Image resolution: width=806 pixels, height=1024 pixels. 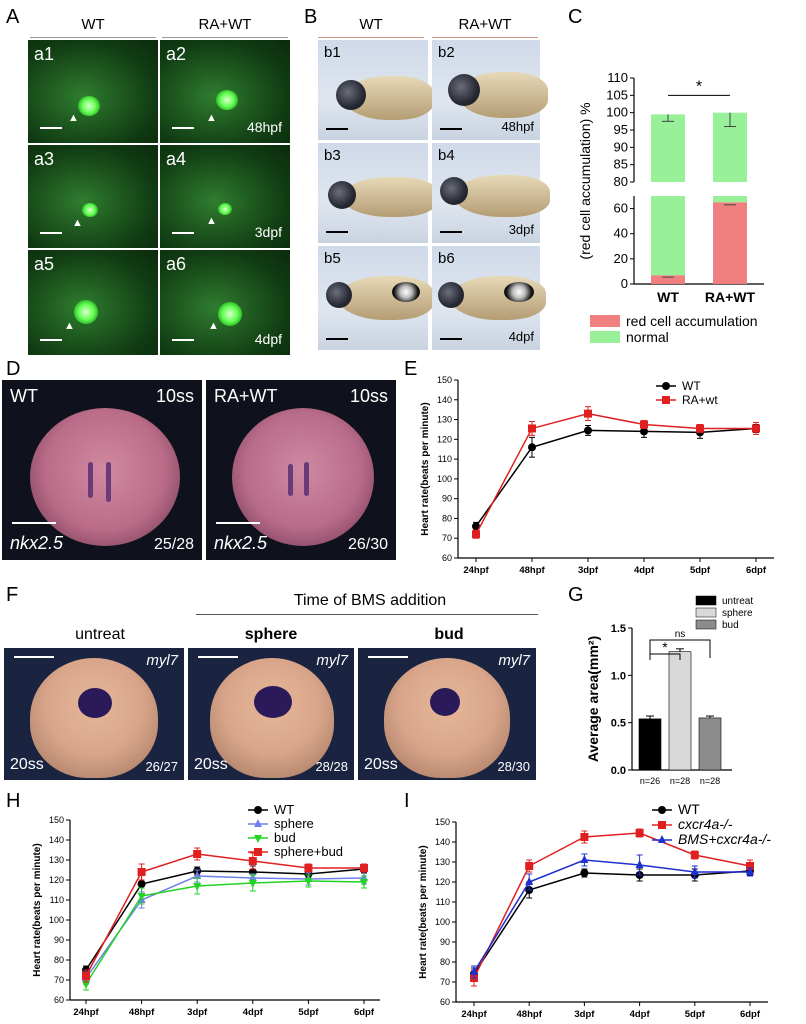 What do you see at coordinates (449, 634) in the screenshot?
I see `title-bud: bud` at bounding box center [449, 634].